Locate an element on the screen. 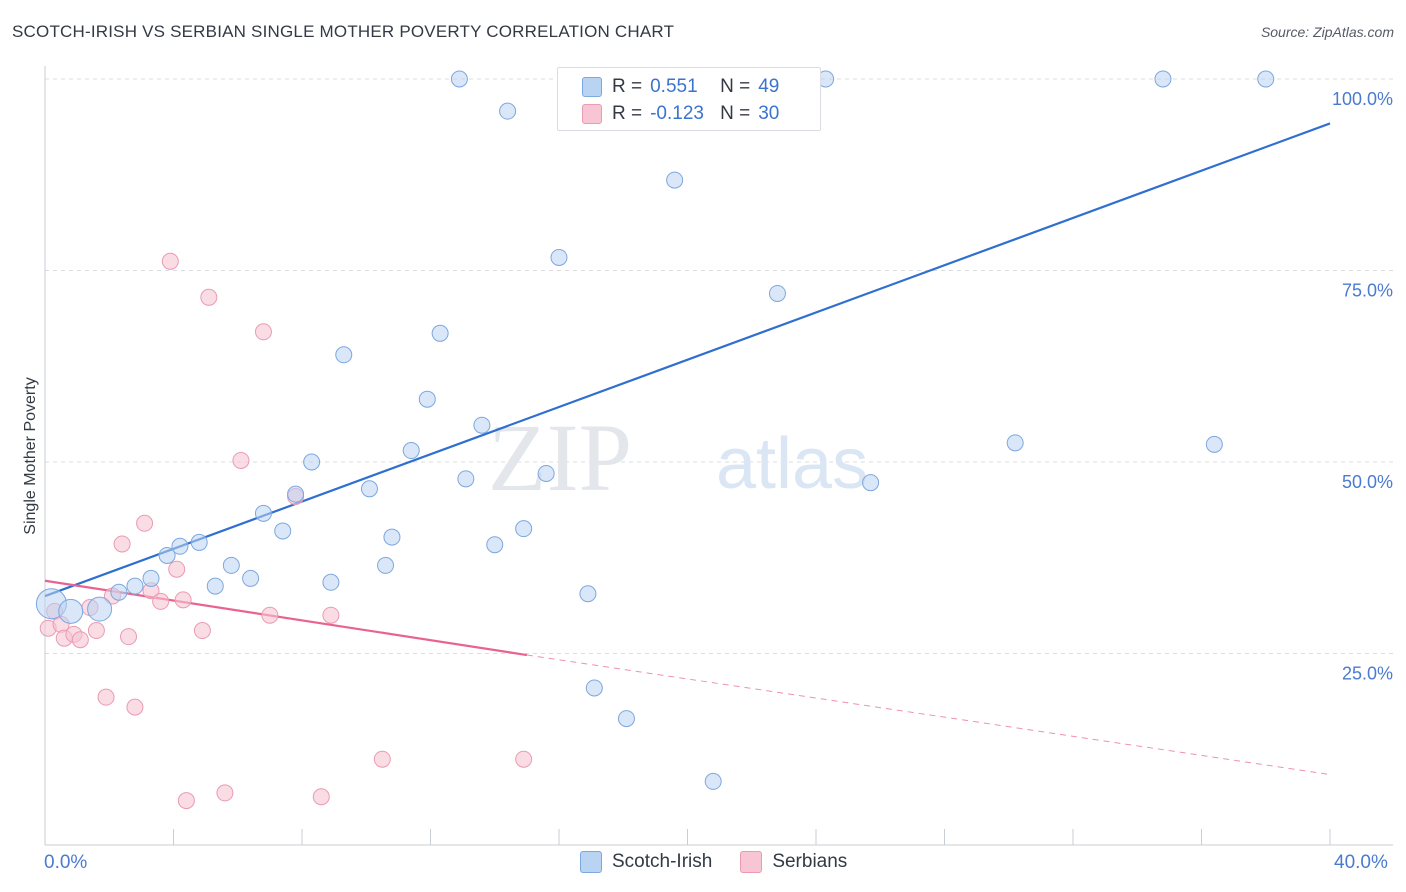 Image resolution: width=1406 pixels, height=892 pixels. legend-r-value: -0.123 is located at coordinates (677, 113).